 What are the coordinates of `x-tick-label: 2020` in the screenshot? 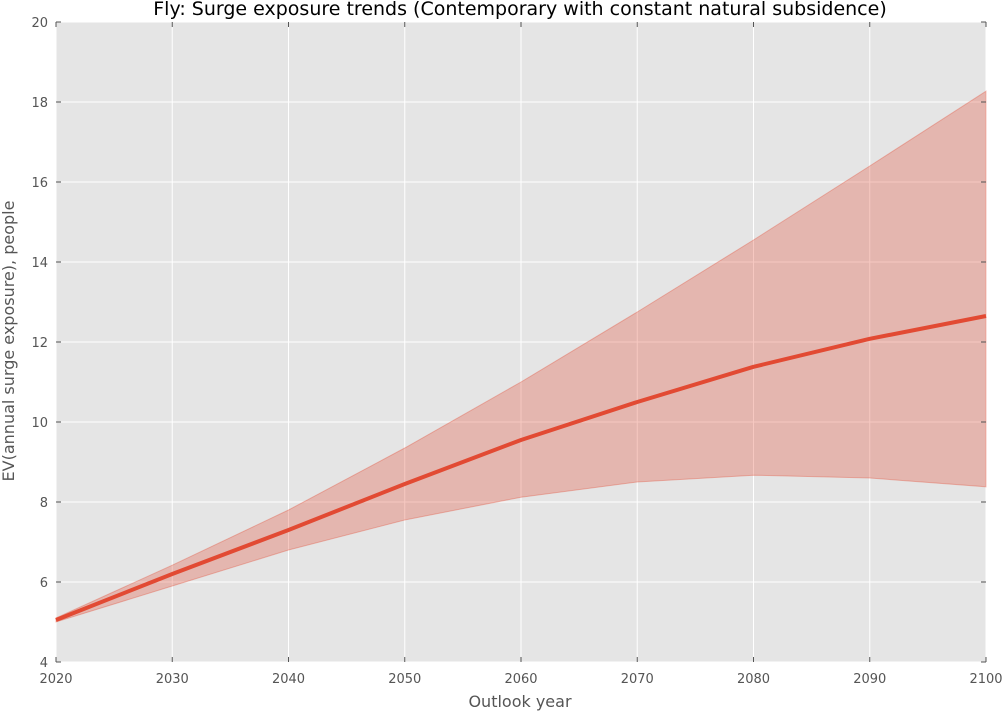 It's located at (55, 679).